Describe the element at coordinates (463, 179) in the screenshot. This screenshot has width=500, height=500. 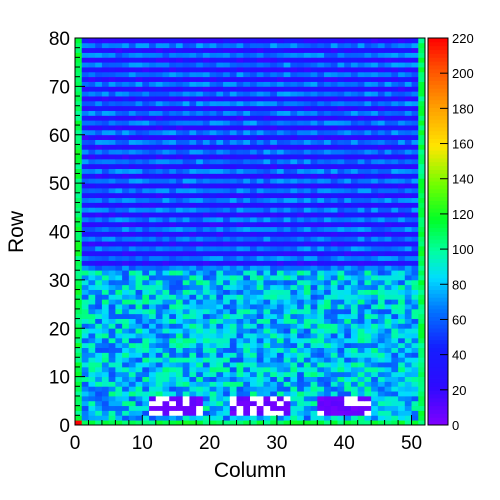
I see `z-tick-label: 140` at that location.